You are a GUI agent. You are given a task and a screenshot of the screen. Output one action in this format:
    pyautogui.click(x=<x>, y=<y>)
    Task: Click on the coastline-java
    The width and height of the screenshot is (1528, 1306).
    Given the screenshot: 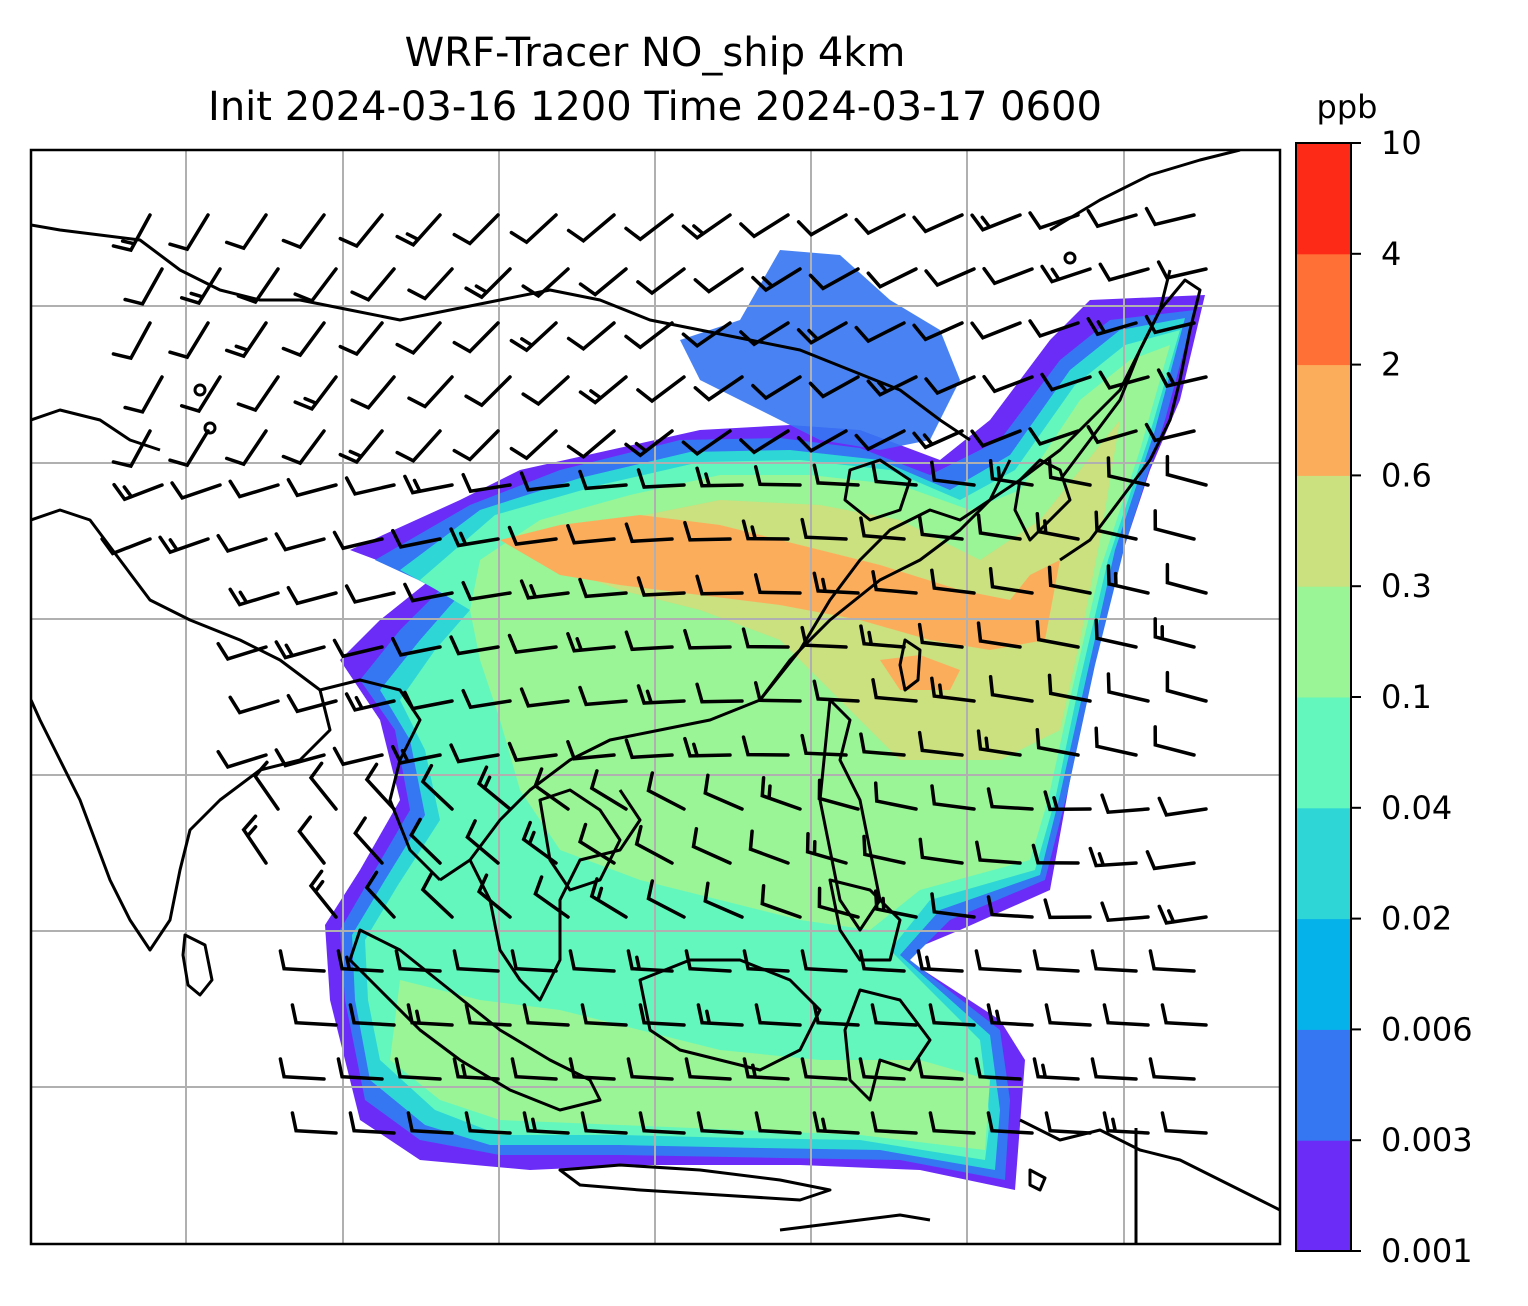 What is the action you would take?
    pyautogui.click(x=695, y=1182)
    